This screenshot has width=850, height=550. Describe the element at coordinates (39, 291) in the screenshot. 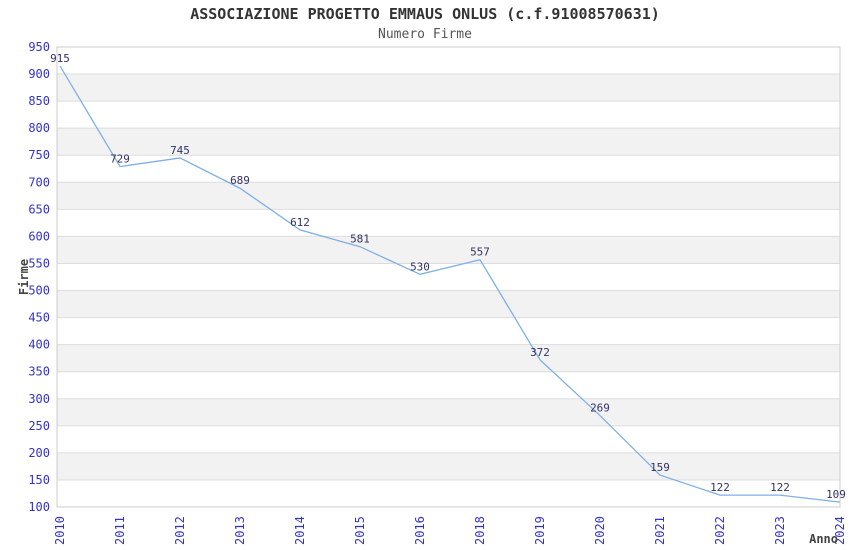

I see `y-tick-label: 500` at that location.